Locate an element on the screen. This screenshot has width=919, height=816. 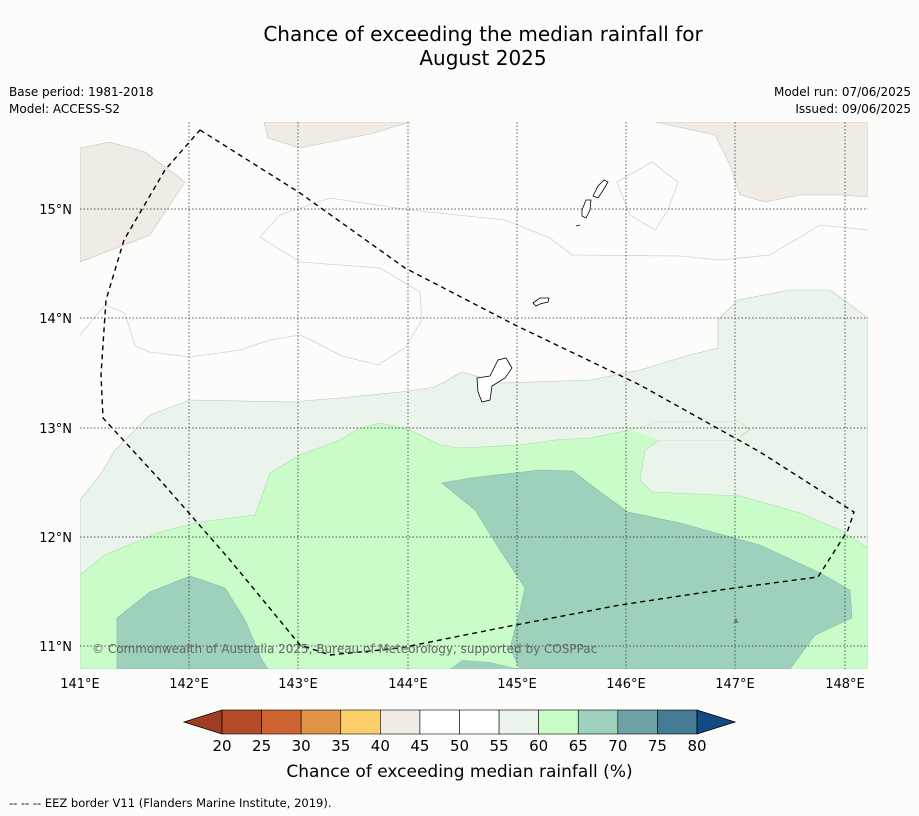
category-45-50-west is located at coordinates (133, 202).